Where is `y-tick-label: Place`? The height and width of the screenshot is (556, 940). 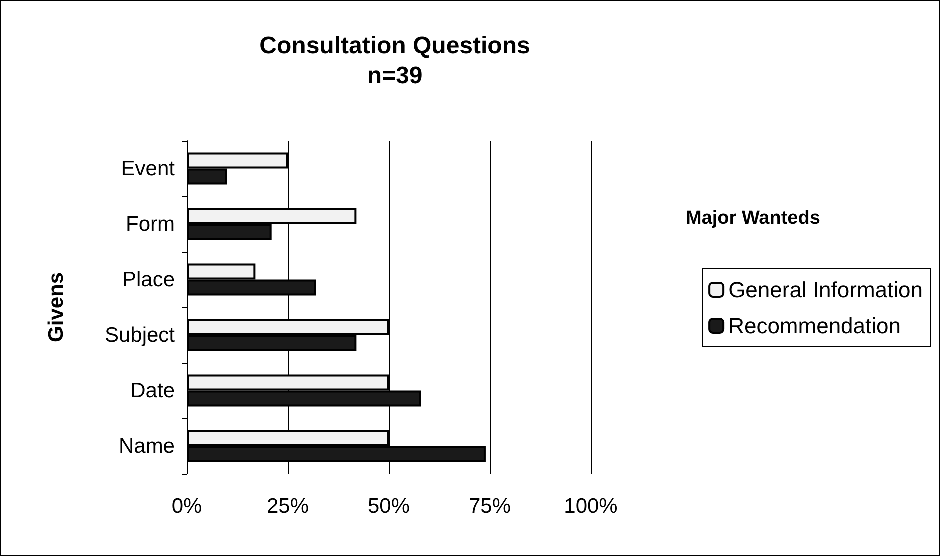 y-tick-label: Place is located at coordinates (148, 280).